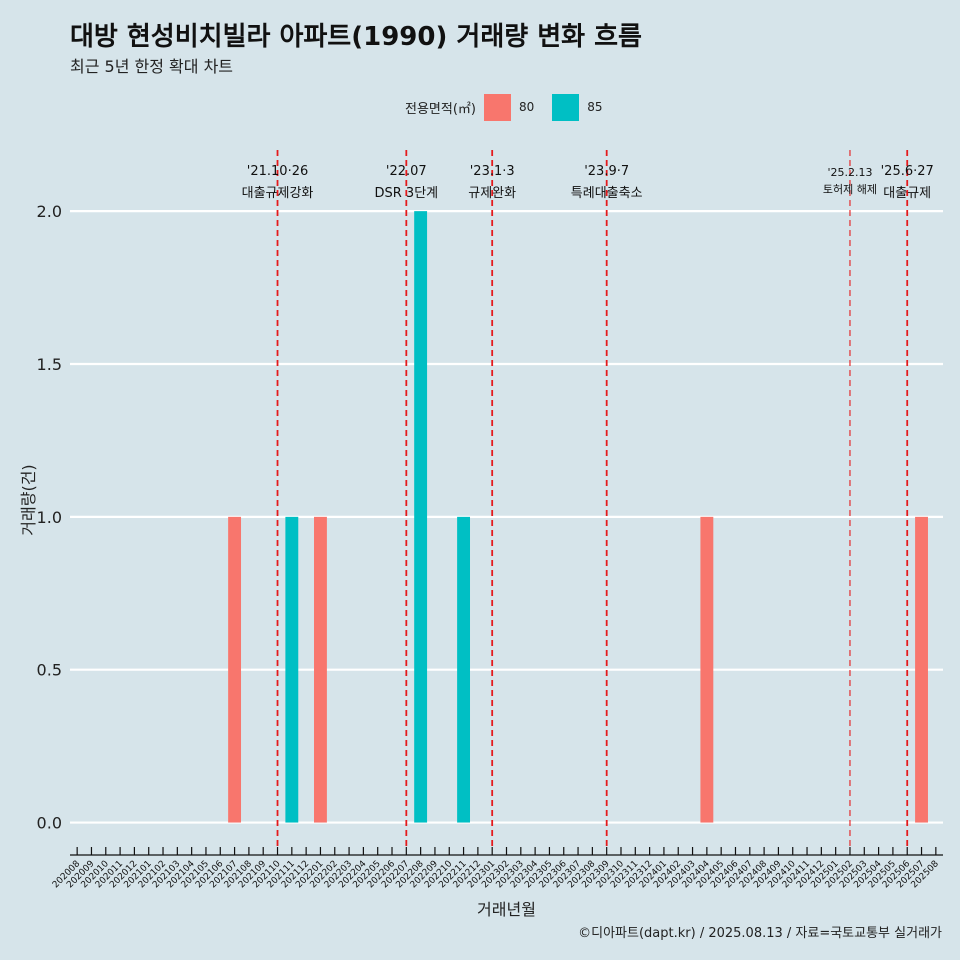  Describe the element at coordinates (49, 823) in the screenshot. I see `y-tick-label: 0.0` at that location.